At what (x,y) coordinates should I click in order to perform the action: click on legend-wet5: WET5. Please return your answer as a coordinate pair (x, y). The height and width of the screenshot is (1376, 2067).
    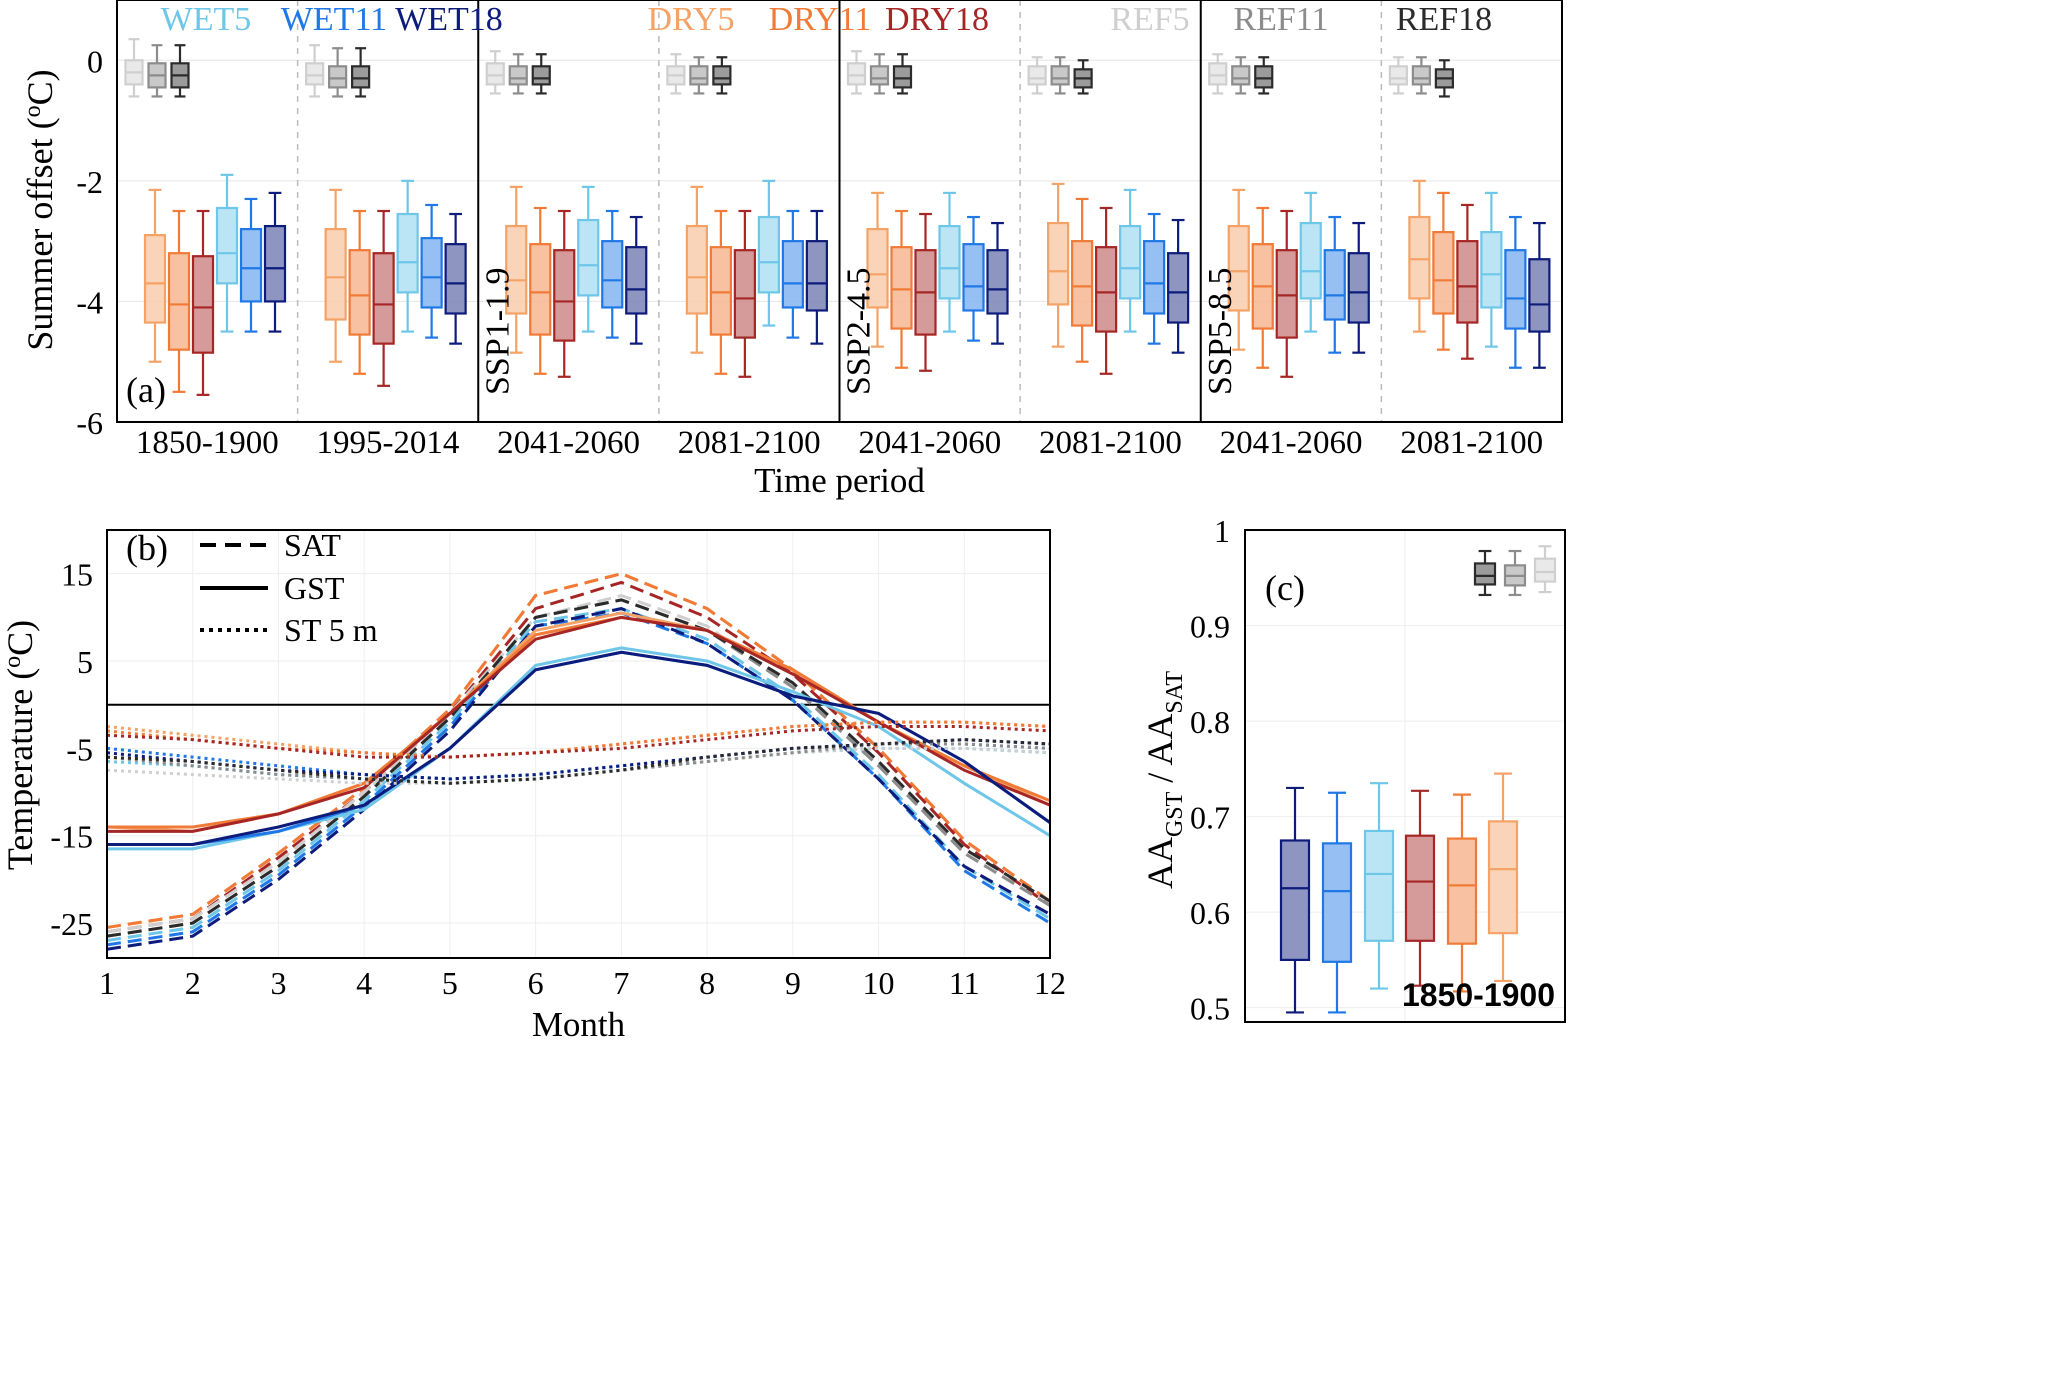
    Looking at the image, I should click on (206, 19).